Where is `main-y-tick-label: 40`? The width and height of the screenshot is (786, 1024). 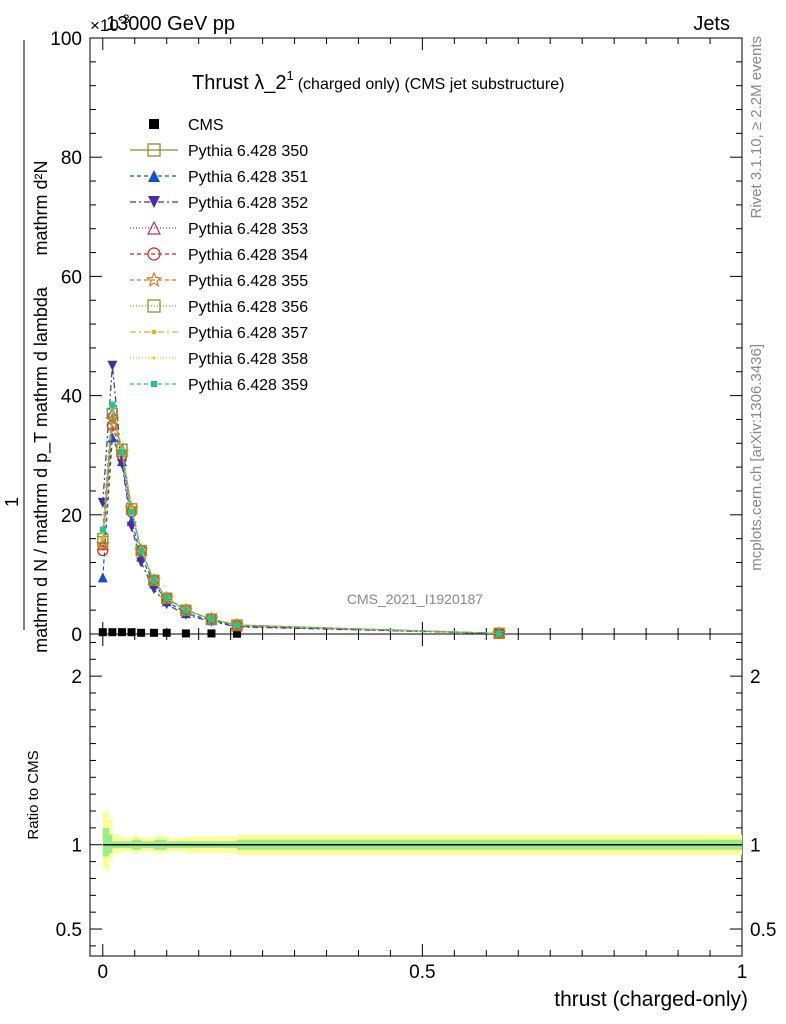 main-y-tick-label: 40 is located at coordinates (71, 397).